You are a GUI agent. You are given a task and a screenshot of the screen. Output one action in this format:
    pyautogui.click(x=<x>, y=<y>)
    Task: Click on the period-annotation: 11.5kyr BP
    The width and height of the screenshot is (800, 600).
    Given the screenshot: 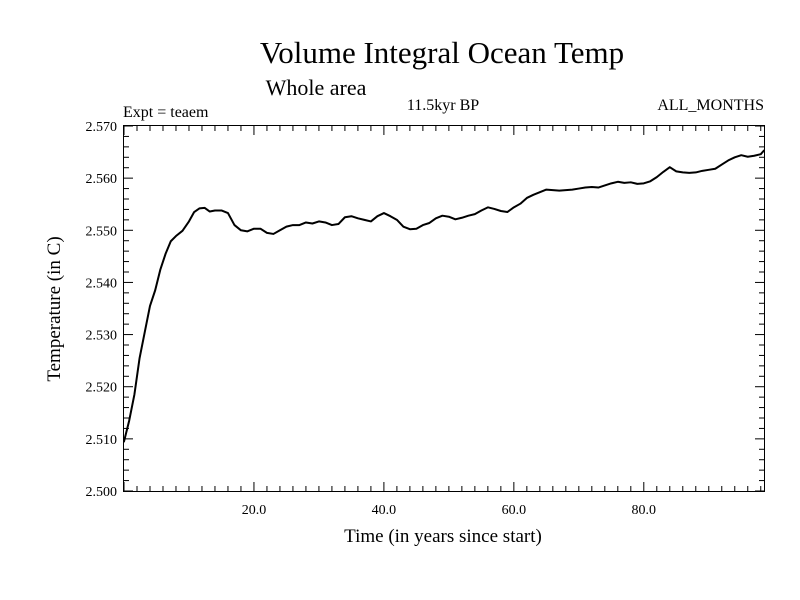 What is the action you would take?
    pyautogui.click(x=443, y=105)
    